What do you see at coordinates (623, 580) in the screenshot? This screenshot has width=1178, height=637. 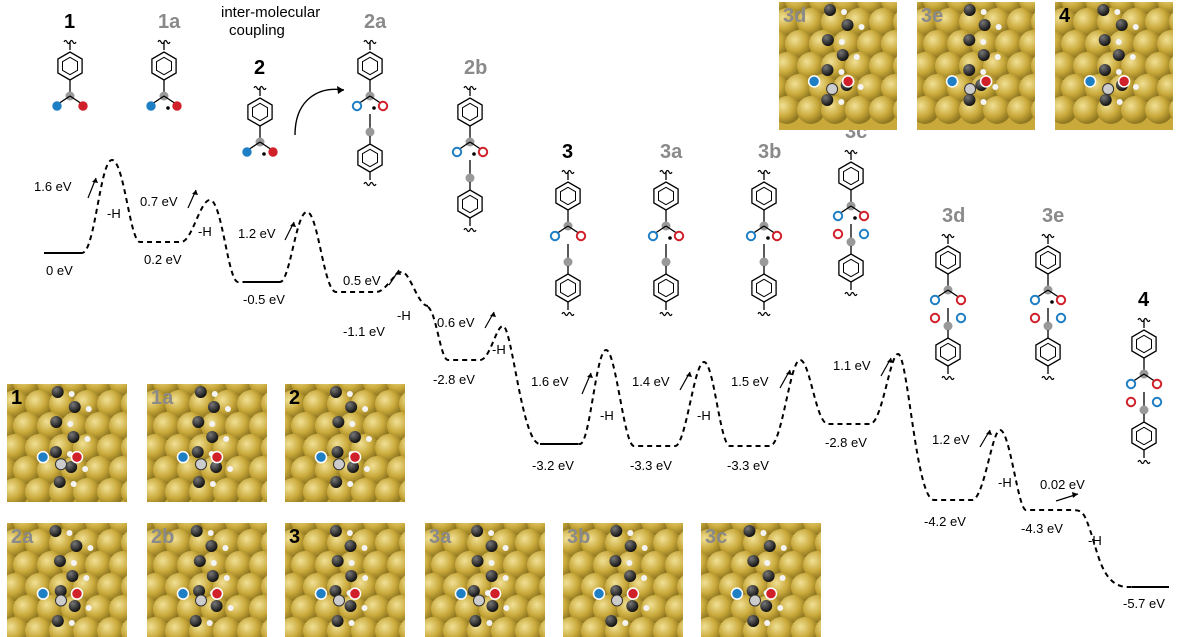 I see `snapshot-panel-3b: 3b` at bounding box center [623, 580].